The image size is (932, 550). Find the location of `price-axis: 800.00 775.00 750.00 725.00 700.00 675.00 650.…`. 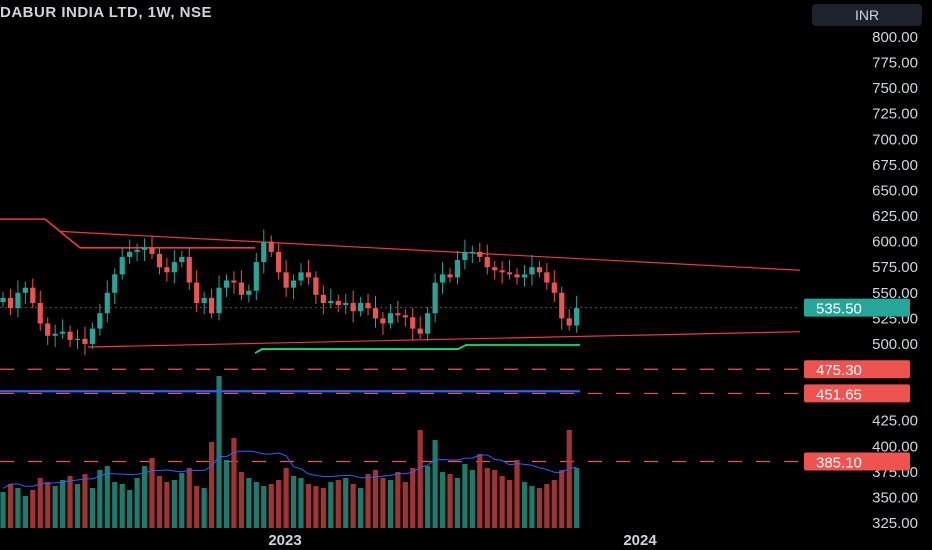

price-axis: 800.00 775.00 750.00 725.00 700.00 675.00 650.… is located at coordinates (895, 280).